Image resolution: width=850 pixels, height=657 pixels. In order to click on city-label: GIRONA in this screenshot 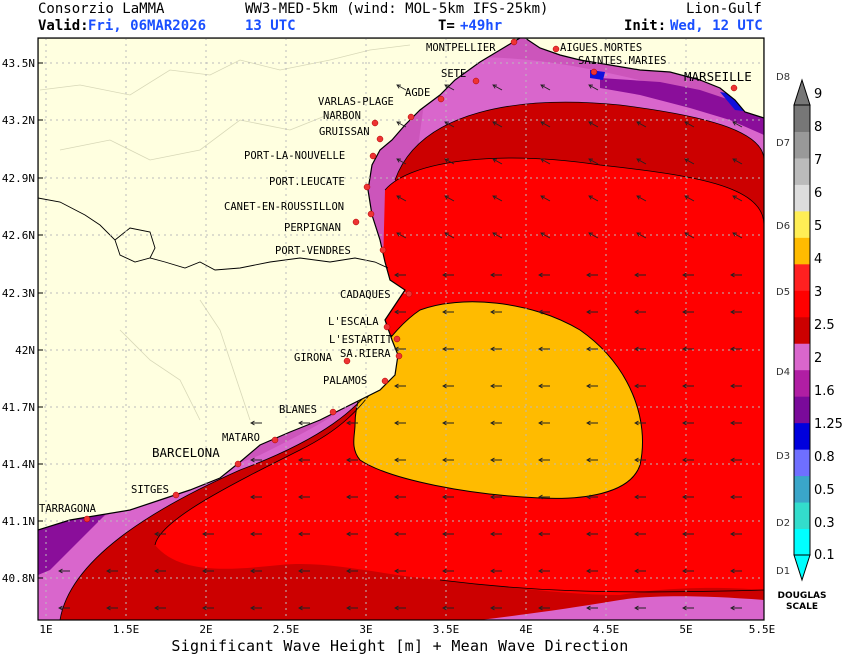, I will do `click(313, 358)`.